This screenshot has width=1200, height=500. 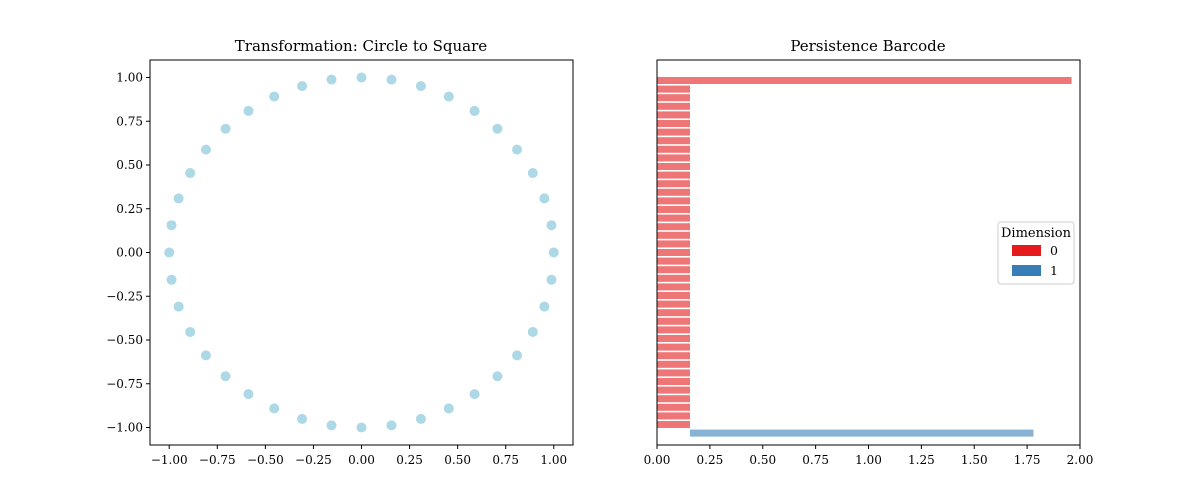 I want to click on x-tick-label: 1.75, so click(x=1027, y=460).